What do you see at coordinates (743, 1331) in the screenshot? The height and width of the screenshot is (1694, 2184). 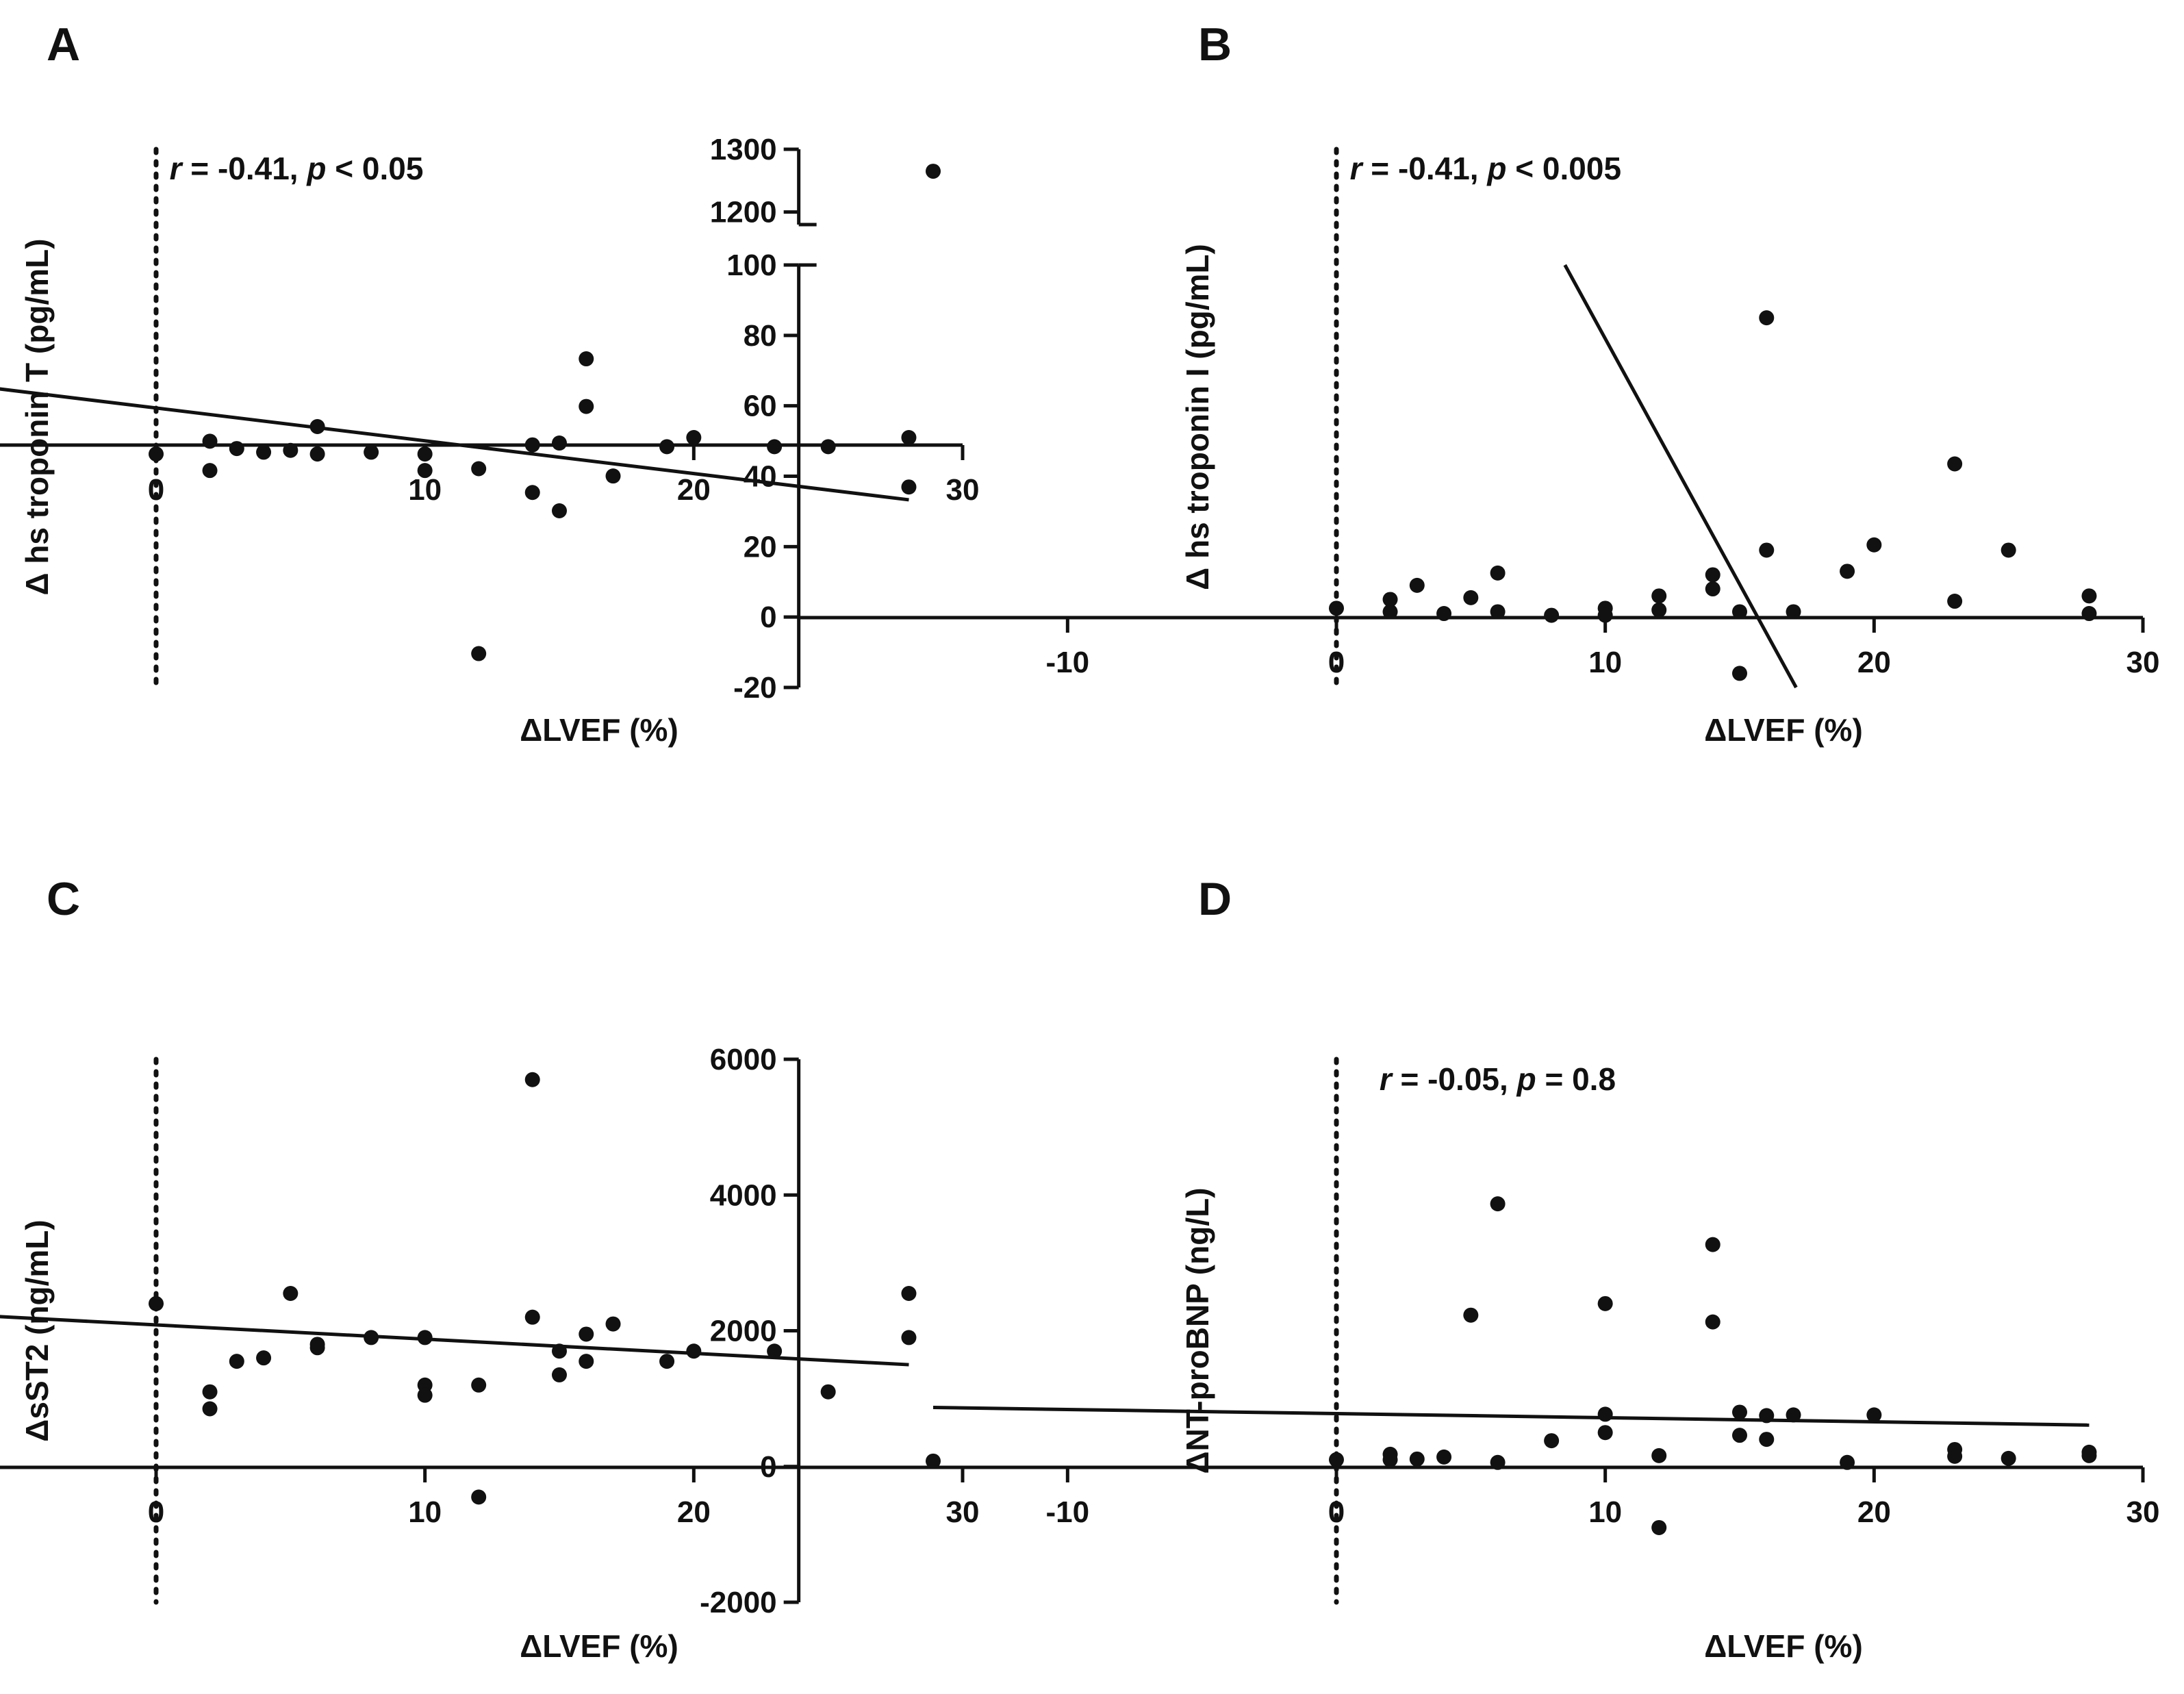 I see `y-tick-label: 2000` at bounding box center [743, 1331].